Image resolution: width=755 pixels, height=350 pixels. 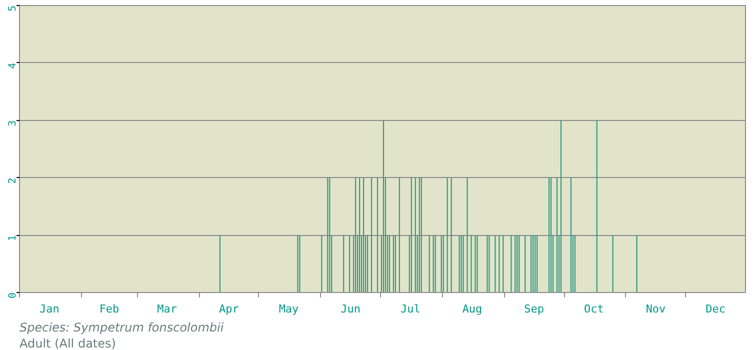 I want to click on x-tick-label: Oct, so click(x=594, y=309).